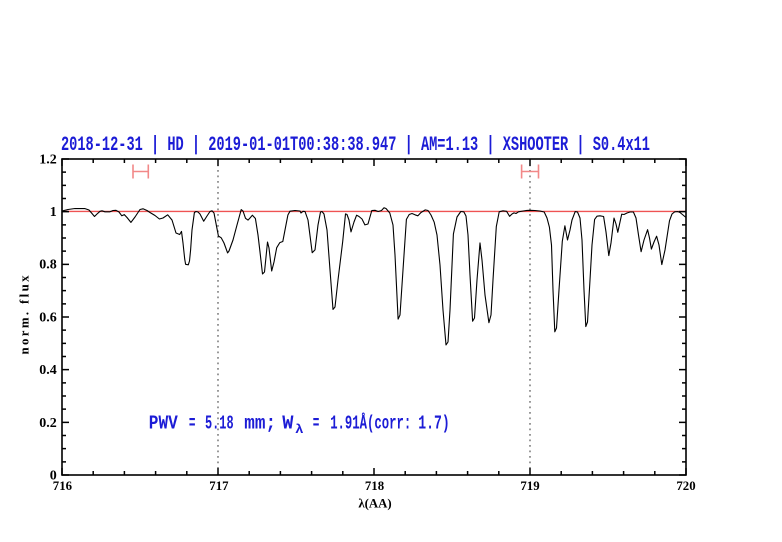  What do you see at coordinates (374, 504) in the screenshot?
I see `svg-text: λ(AA)` at bounding box center [374, 504].